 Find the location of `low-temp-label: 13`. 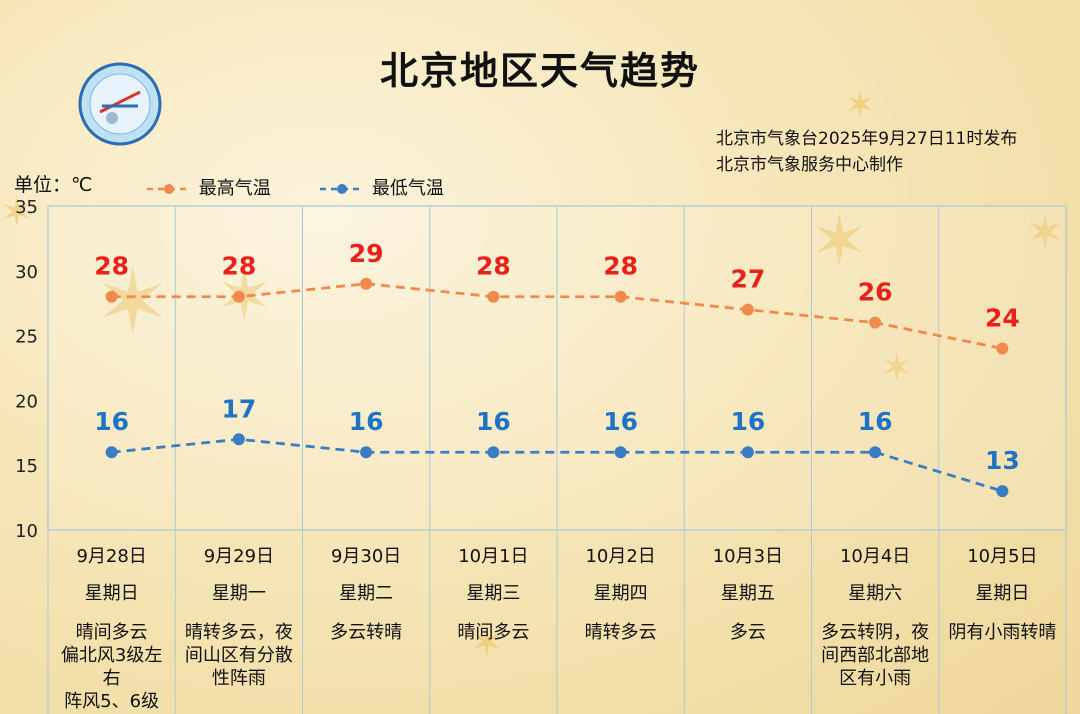

low-temp-label: 13 is located at coordinates (1002, 460).